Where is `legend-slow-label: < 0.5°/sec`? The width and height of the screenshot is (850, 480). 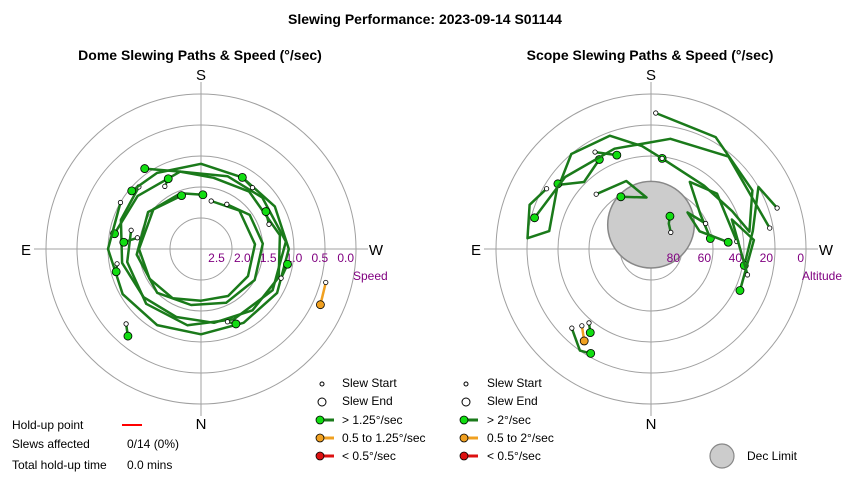
legend-slow-label: < 0.5°/sec is located at coordinates (514, 456).